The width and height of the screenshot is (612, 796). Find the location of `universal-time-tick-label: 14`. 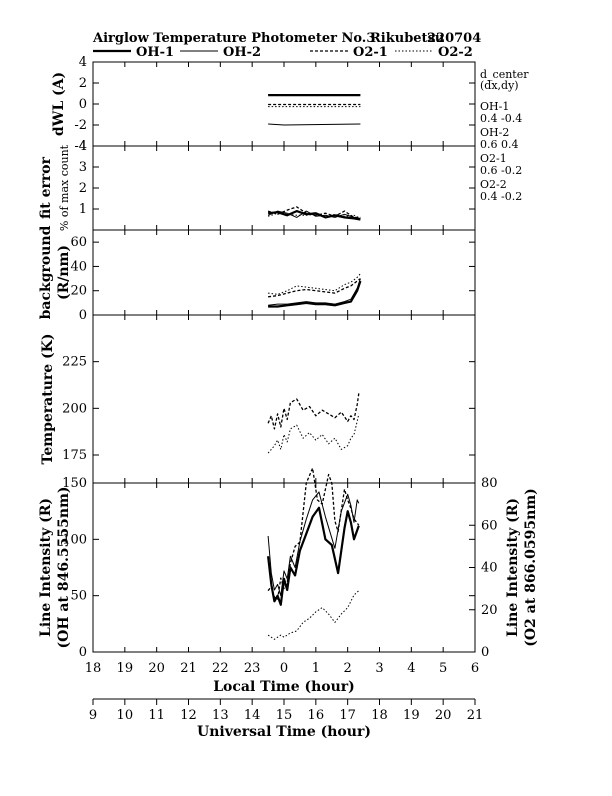

universal-time-tick-label: 14 is located at coordinates (252, 715).